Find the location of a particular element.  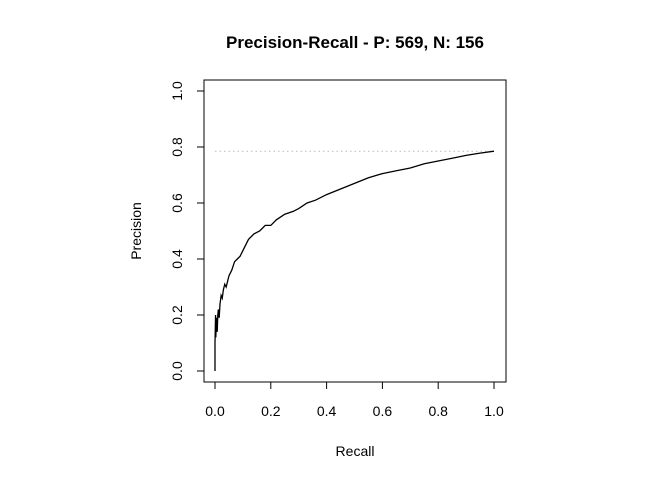

x-axis: 0.0 0.2 0.4 0.6 0.8 1.0 is located at coordinates (354, 400).